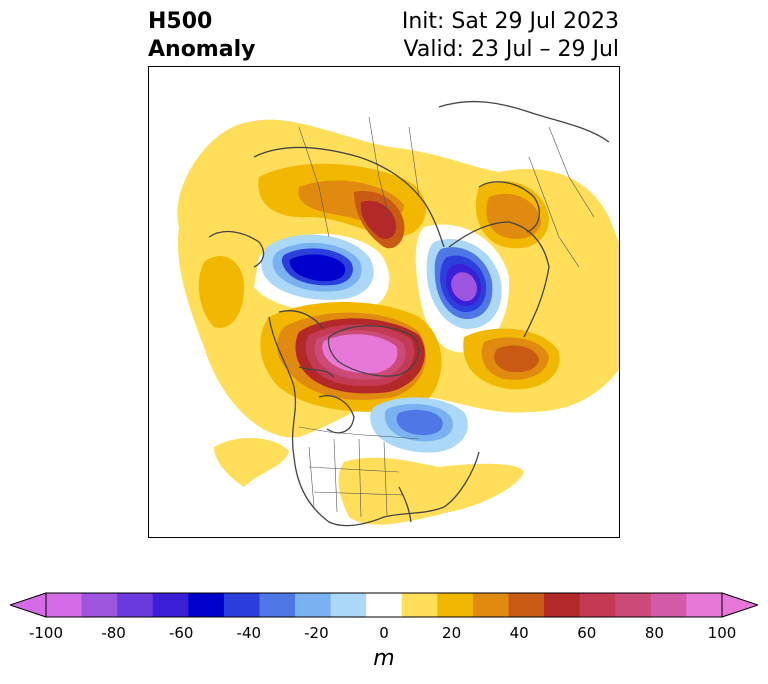 This screenshot has height=684, width=768. What do you see at coordinates (251, 462) in the screenshot?
I see `positive-lobe-southwest` at bounding box center [251, 462].